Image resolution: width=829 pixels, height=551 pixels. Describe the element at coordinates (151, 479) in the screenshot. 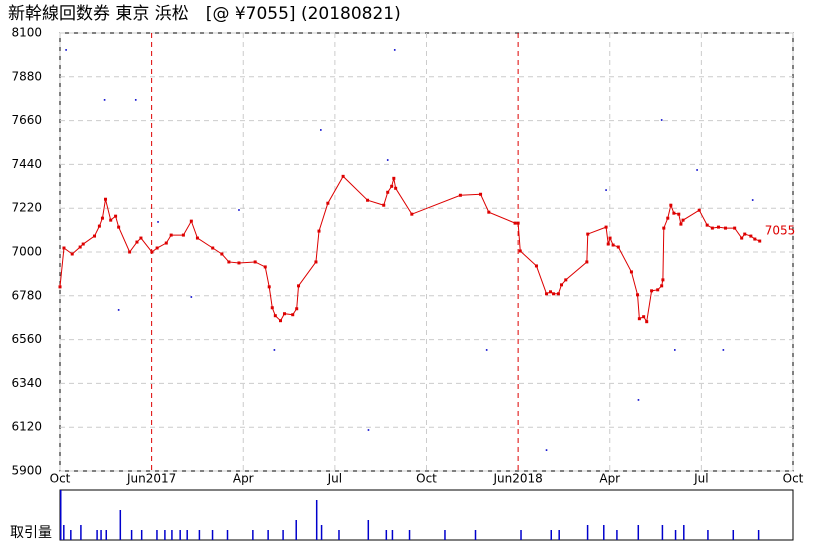

I see `x-tick-label: Jun2017` at that location.